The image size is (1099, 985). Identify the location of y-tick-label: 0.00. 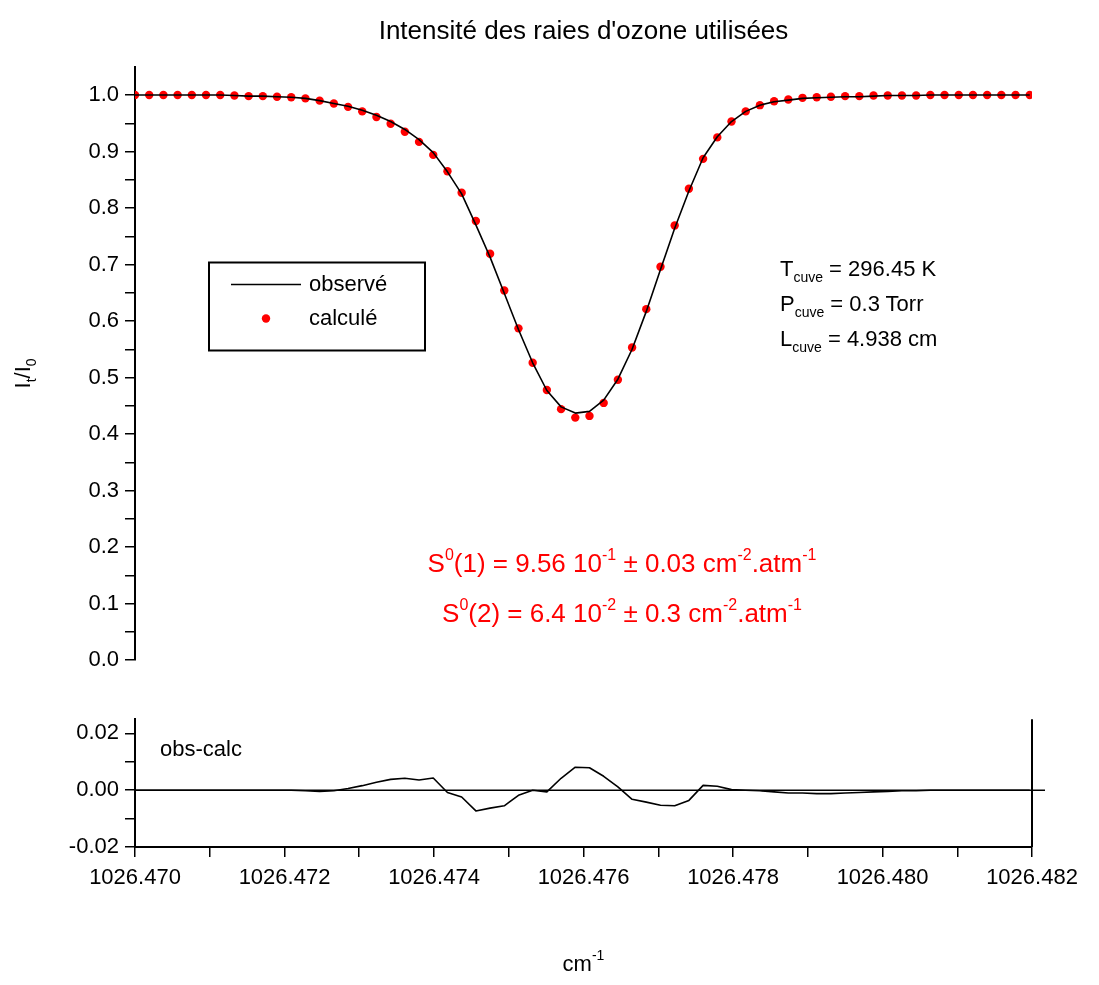
(97, 789).